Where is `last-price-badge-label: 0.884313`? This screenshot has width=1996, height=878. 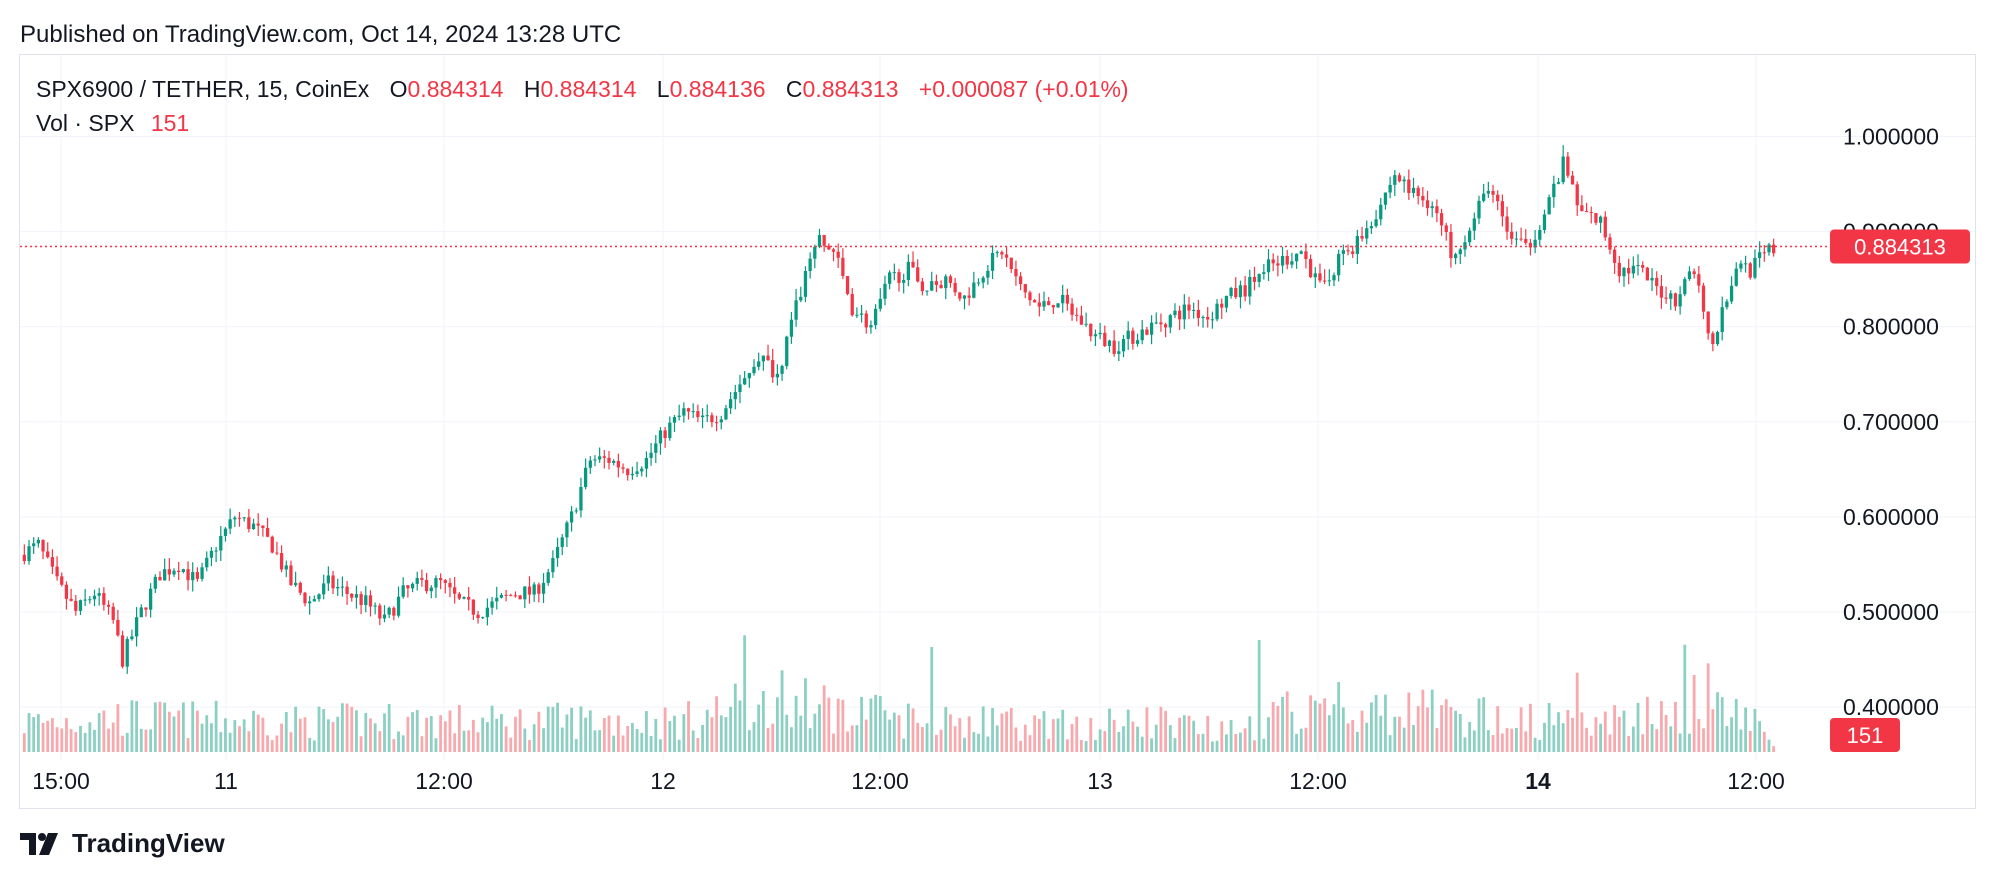 last-price-badge-label: 0.884313 is located at coordinates (1900, 247).